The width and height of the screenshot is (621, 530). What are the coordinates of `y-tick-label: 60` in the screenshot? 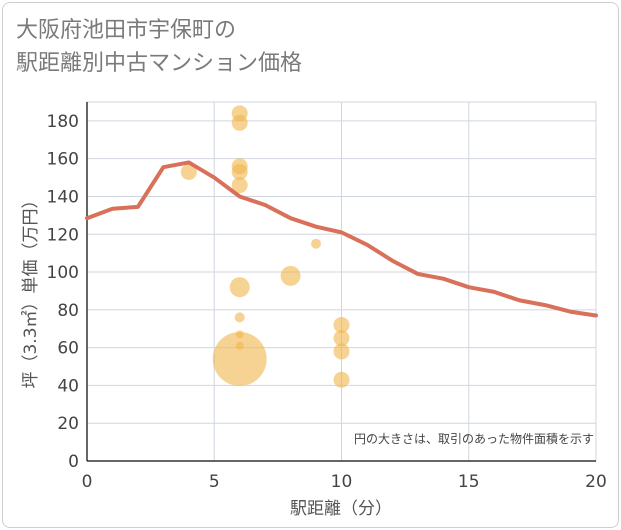 It's located at (68, 349).